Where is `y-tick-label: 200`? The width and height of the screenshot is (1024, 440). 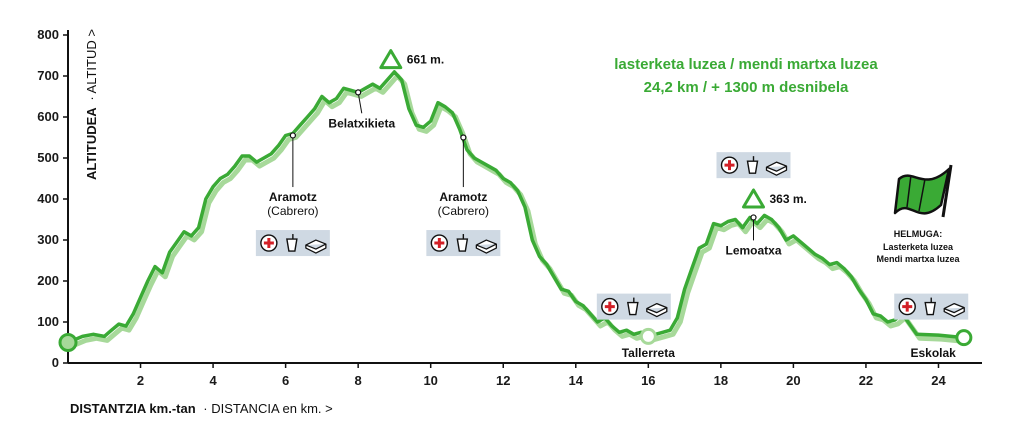
y-tick-label: 200 is located at coordinates (48, 280).